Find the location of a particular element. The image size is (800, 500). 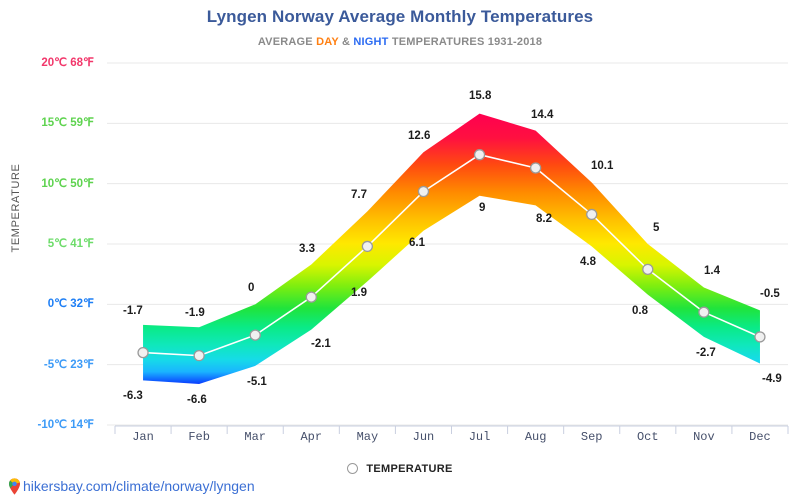

low-value-label: -6.6 is located at coordinates (197, 400).